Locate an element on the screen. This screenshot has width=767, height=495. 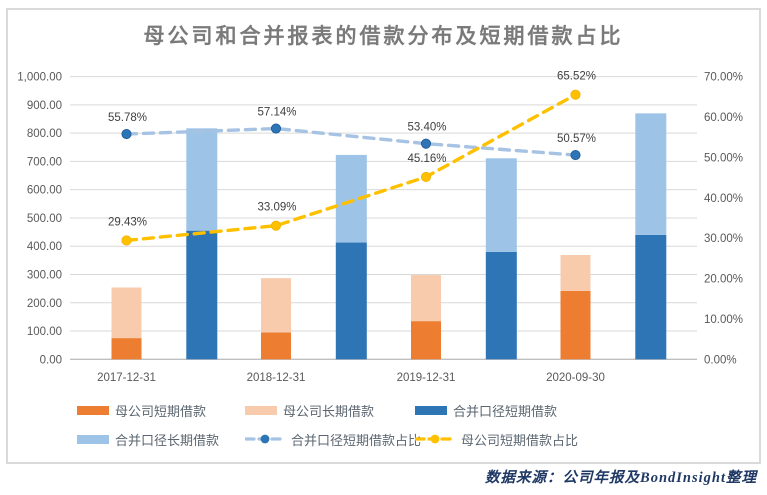
right-axis-tick: 40.00% is located at coordinates (723, 199).